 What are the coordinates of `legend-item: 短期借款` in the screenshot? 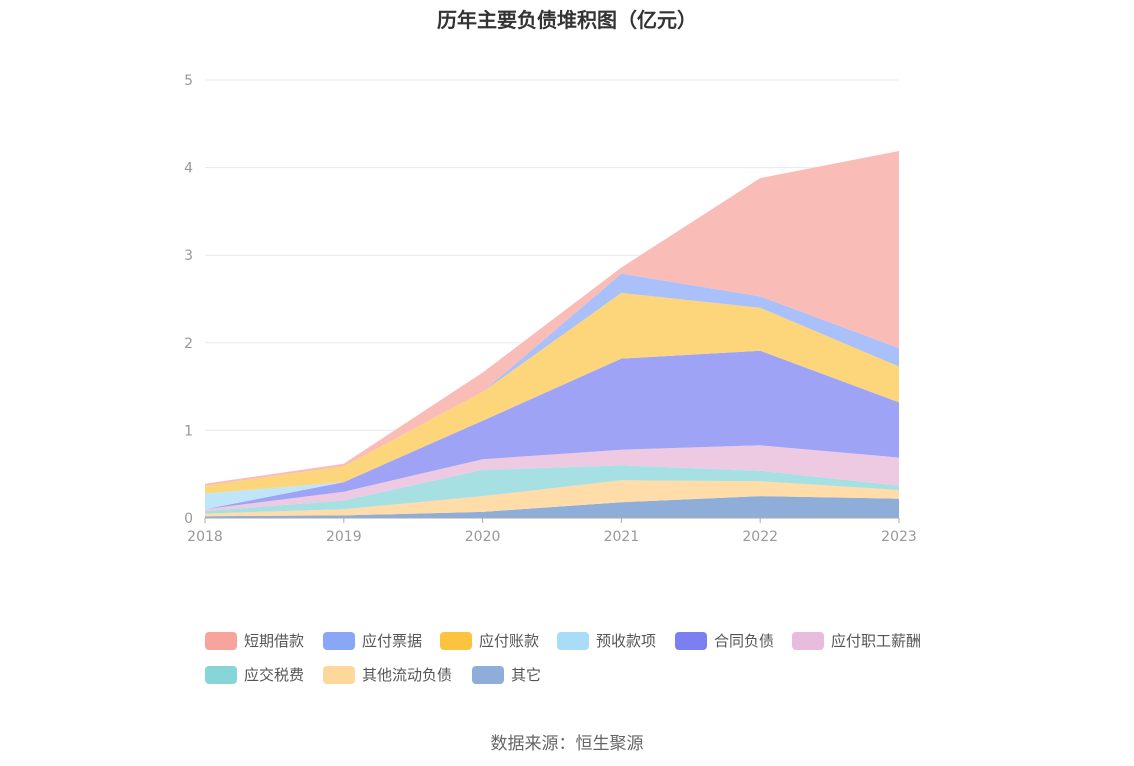 It's located at (254, 640).